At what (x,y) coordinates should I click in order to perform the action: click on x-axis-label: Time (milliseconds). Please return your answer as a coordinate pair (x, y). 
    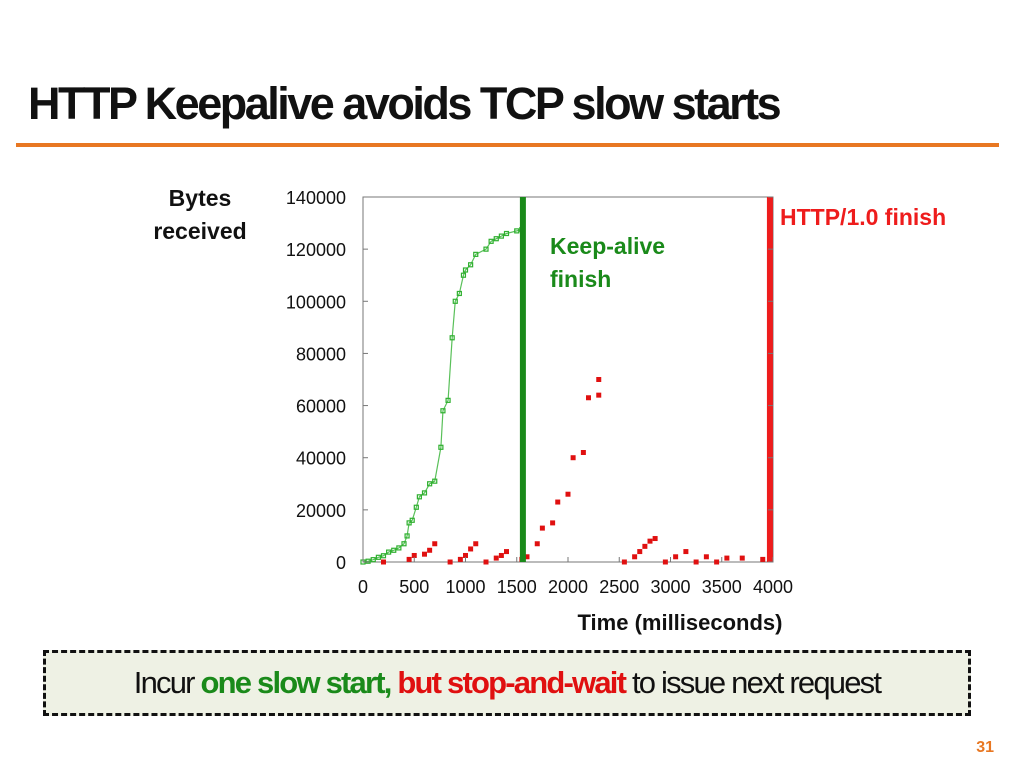
    Looking at the image, I should click on (680, 622).